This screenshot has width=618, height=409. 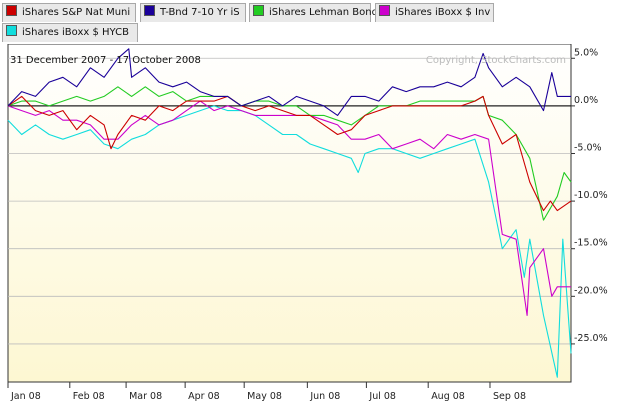 What do you see at coordinates (264, 396) in the screenshot?
I see `x-tick-label: May 08` at bounding box center [264, 396].